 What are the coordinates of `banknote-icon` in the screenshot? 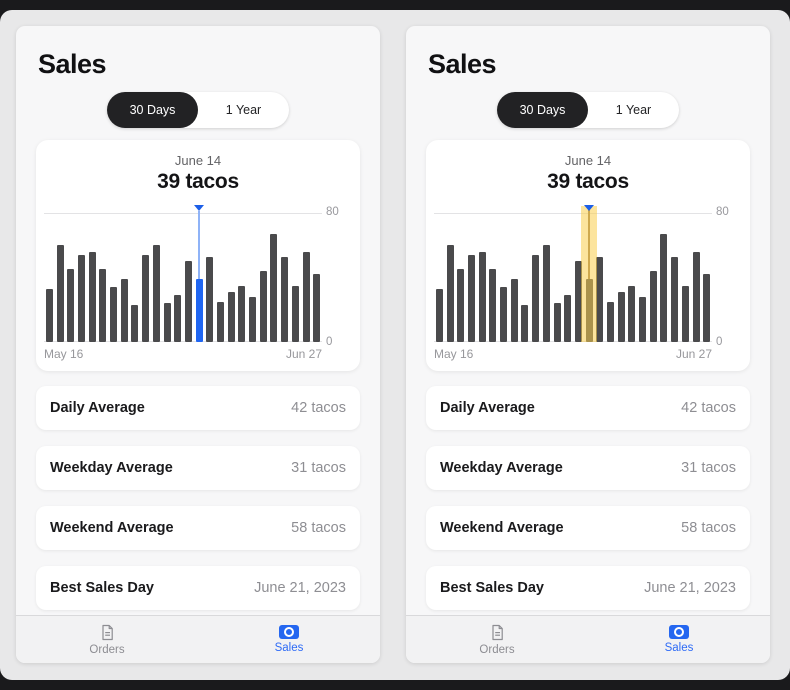 It's located at (289, 632).